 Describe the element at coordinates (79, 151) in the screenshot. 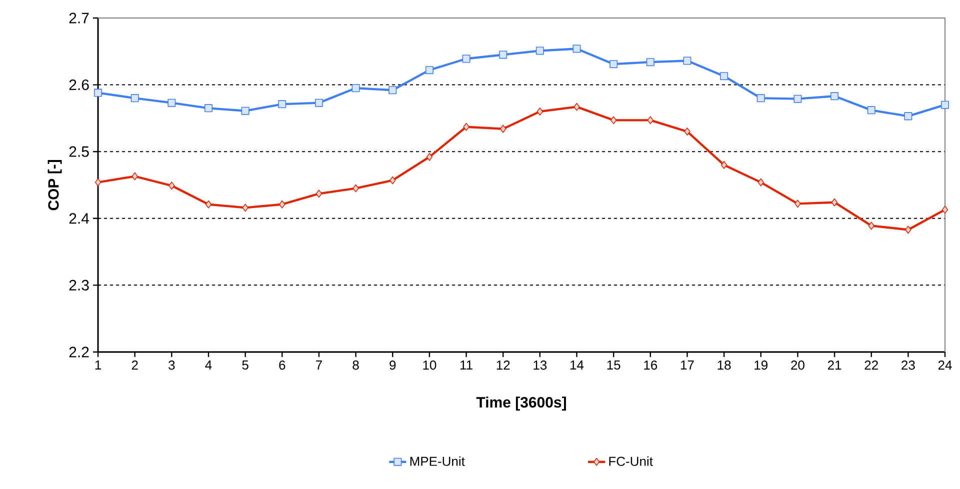

I see `y-tick-label: 2.5` at that location.